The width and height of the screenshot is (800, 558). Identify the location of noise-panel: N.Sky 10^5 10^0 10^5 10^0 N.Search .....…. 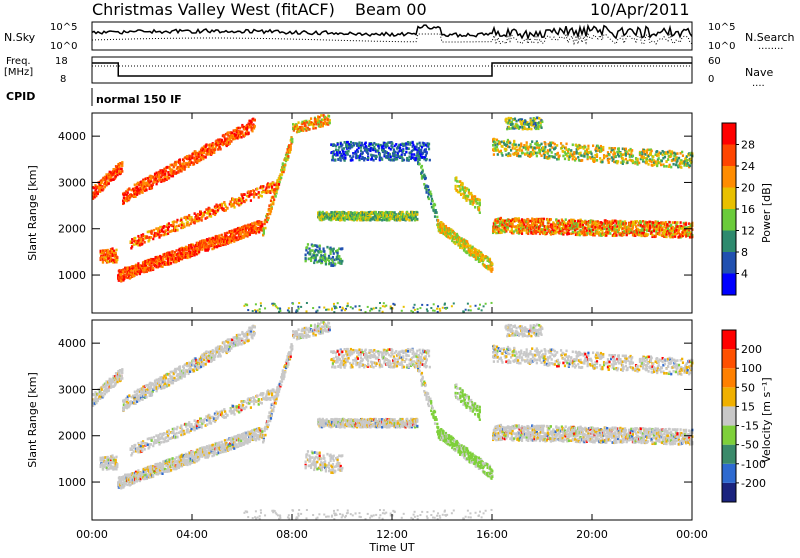
(399, 37).